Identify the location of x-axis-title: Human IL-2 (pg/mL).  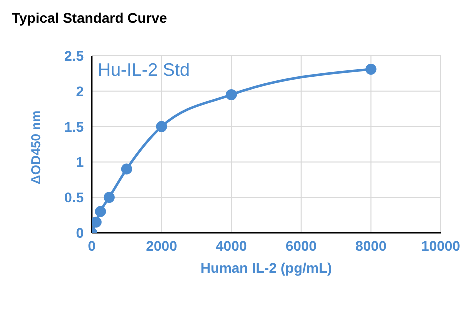
(266, 268).